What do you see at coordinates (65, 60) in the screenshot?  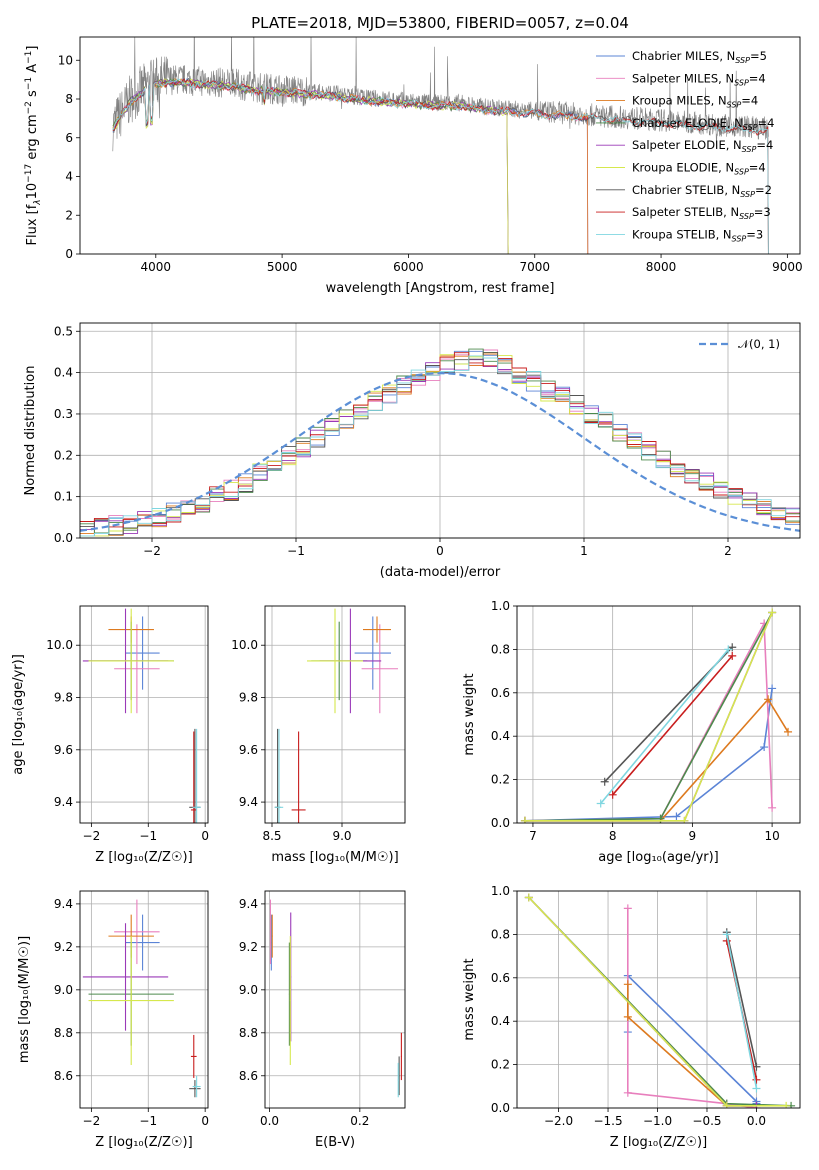 I see `spectrum-ytick-label: 10` at bounding box center [65, 60].